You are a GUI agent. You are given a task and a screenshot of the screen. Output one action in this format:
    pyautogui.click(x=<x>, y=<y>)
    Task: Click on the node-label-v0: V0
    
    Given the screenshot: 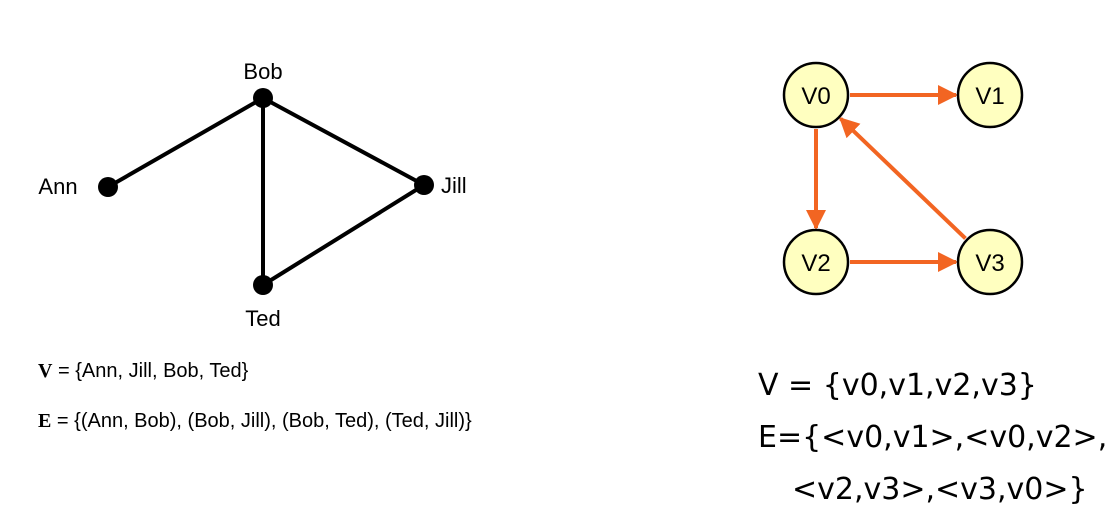 What is the action you would take?
    pyautogui.click(x=815, y=96)
    